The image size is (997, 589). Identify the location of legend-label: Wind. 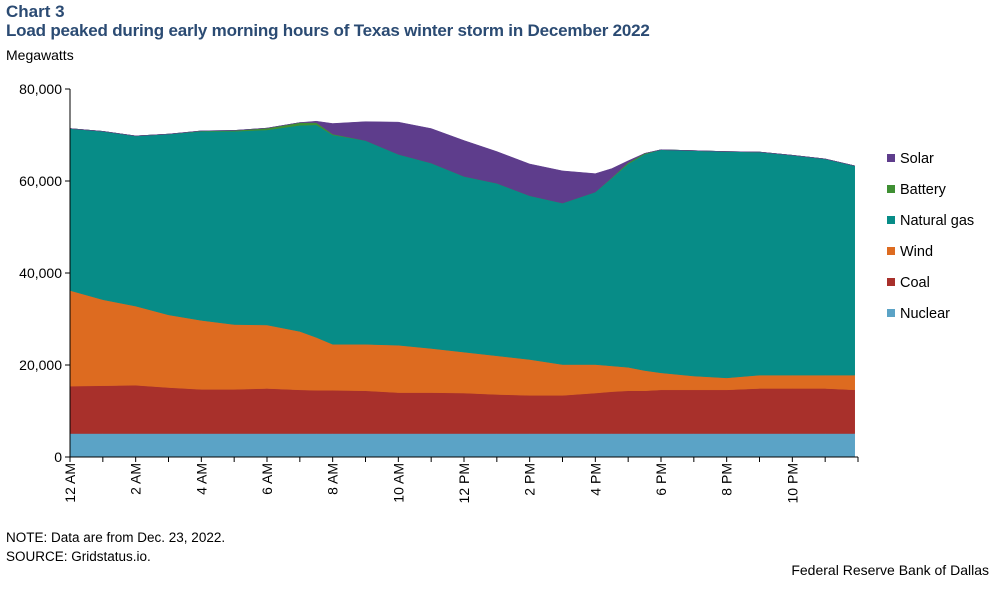
(916, 252).